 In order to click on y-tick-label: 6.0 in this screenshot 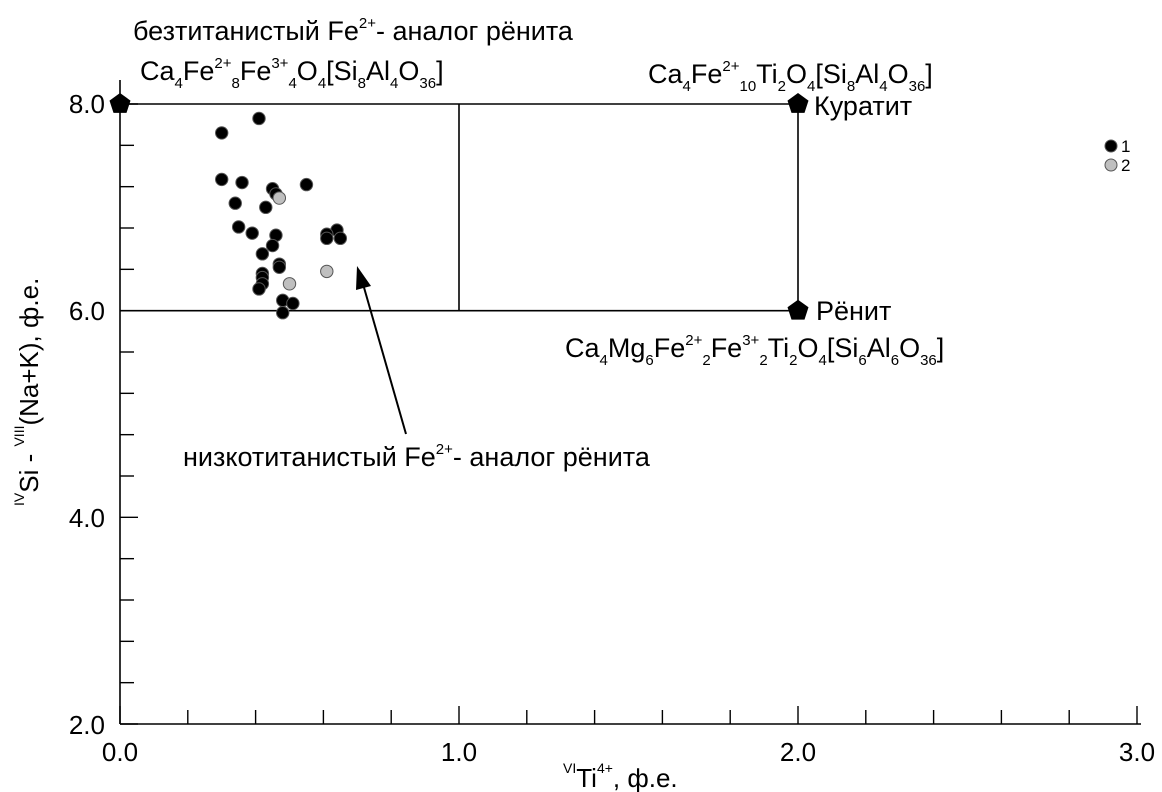, I will do `click(87, 311)`.